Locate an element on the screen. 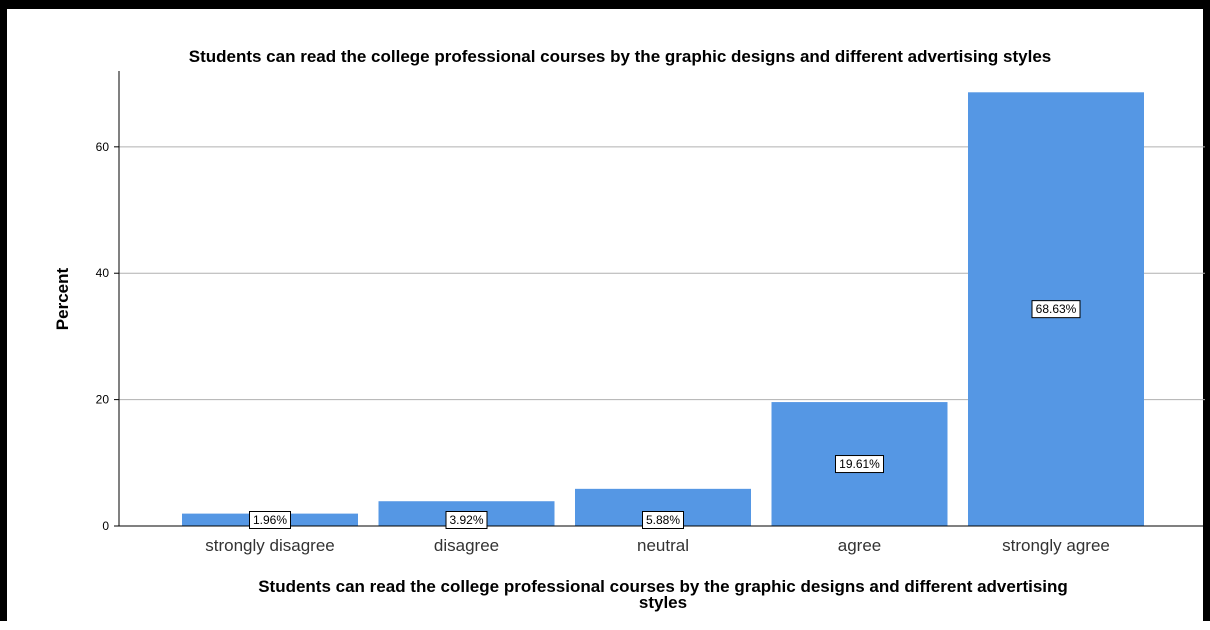 The image size is (1210, 630). y-tick-labels: 0 20 40 60 is located at coordinates (107, 336).